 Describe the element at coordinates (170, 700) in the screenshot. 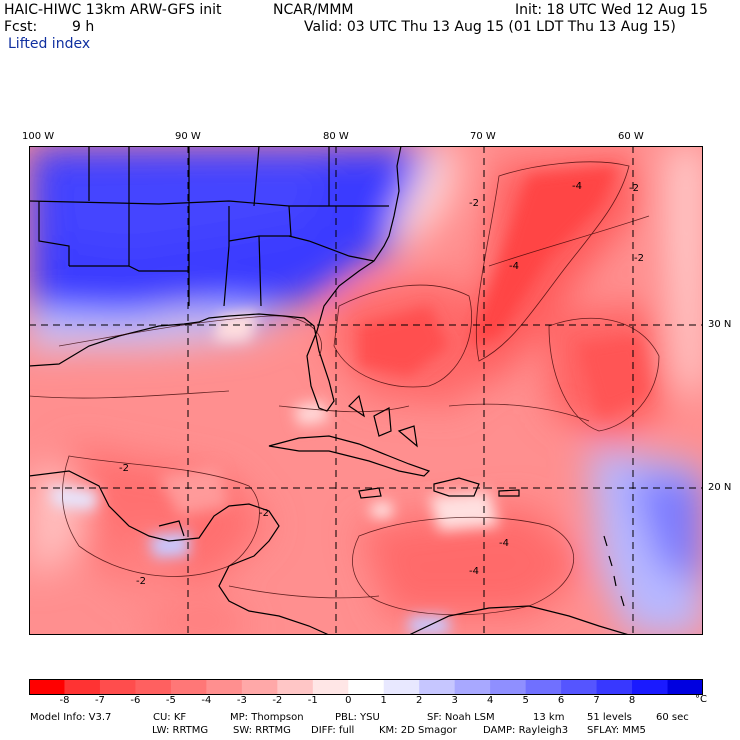

I see `colorbar-label: -5` at that location.